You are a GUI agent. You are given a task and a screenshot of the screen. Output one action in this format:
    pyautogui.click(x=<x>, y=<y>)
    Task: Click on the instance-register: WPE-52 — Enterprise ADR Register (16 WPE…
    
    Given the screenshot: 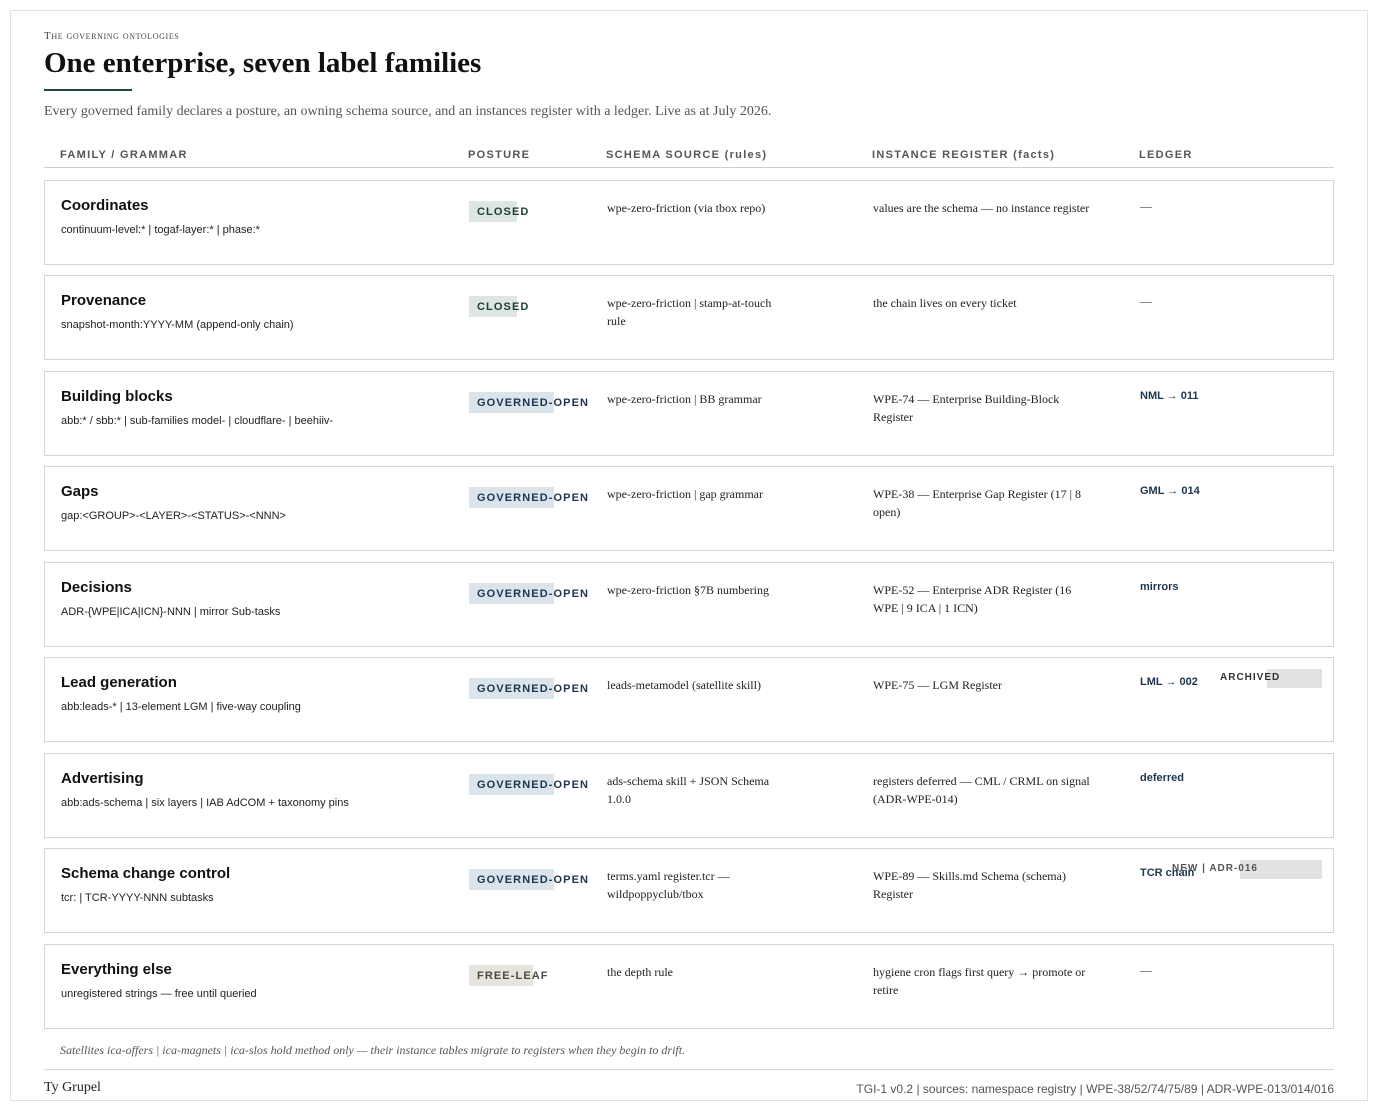 What is the action you would take?
    pyautogui.click(x=972, y=599)
    